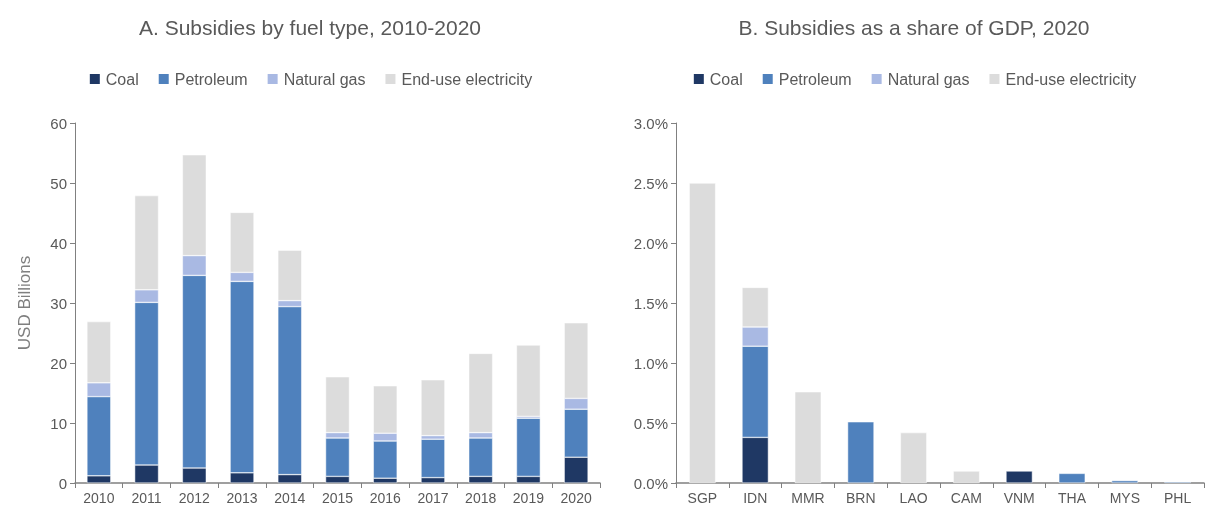 This screenshot has height=515, width=1224. What do you see at coordinates (242, 498) in the screenshot?
I see `x-tick-label: 2013` at bounding box center [242, 498].